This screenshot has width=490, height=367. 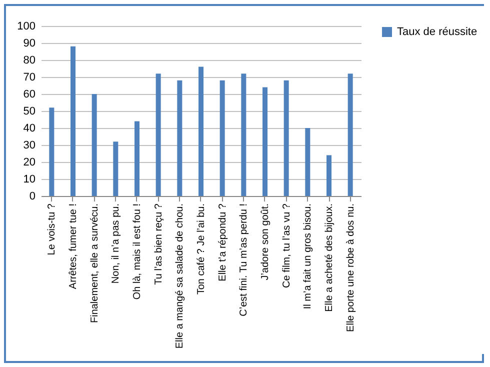 What do you see at coordinates (32, 196) in the screenshot?
I see `y-tick-label: 0` at bounding box center [32, 196].